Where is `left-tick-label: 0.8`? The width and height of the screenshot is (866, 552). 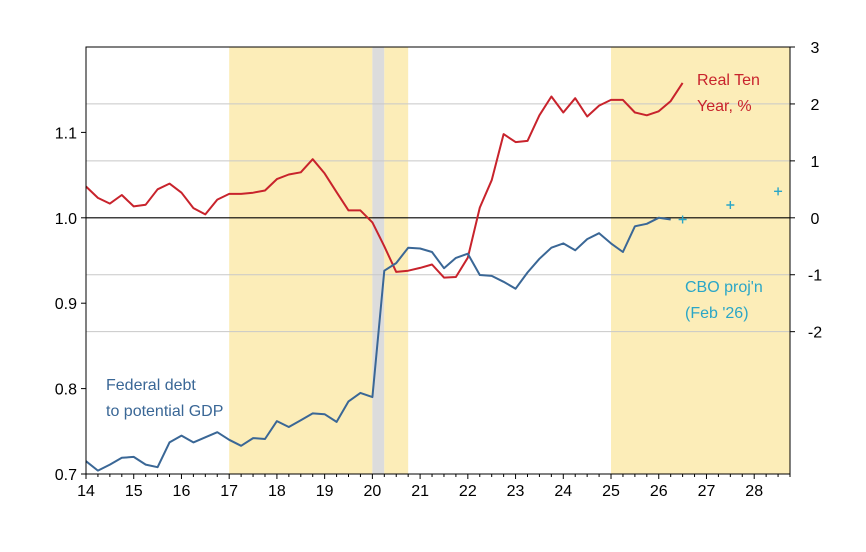
left-tick-label: 0.8 is located at coordinates (66, 390).